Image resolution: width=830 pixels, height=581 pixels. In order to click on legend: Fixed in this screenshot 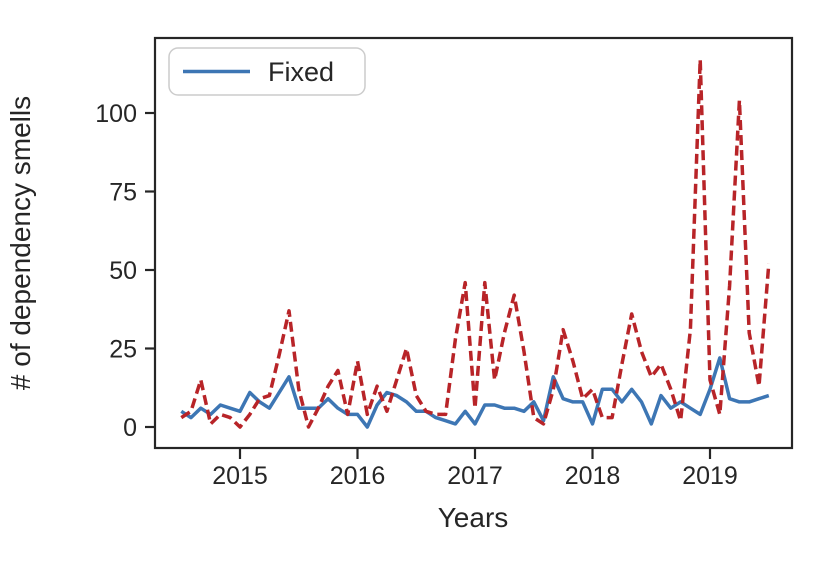, I will do `click(267, 71)`.